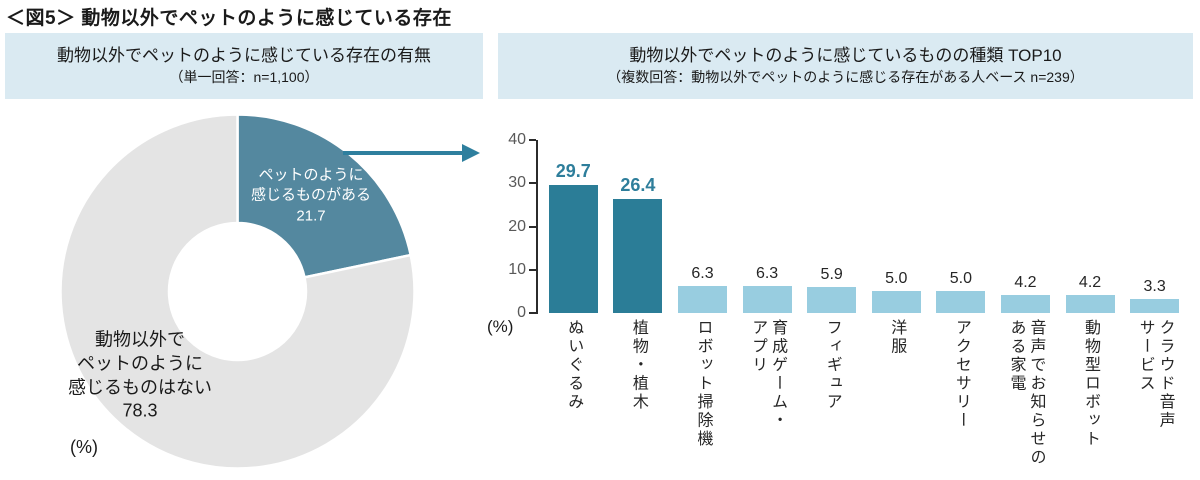 The image size is (1200, 480). I want to click on donut-label-have: ペットのように 感じるものがある 21.7, so click(311, 195).